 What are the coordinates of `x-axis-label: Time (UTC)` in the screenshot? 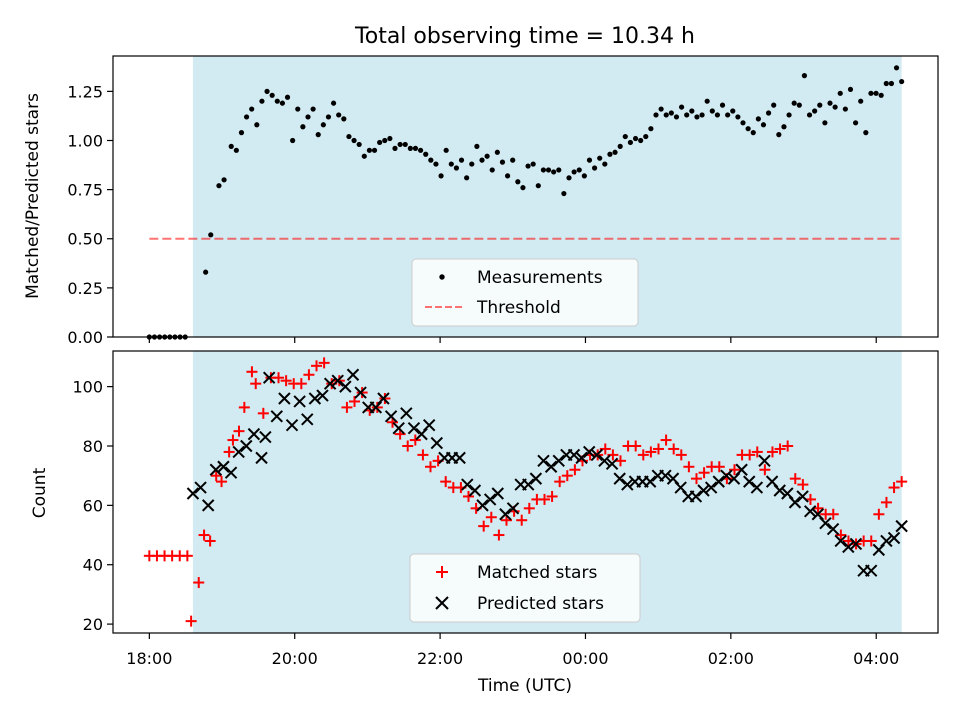 It's located at (524, 686).